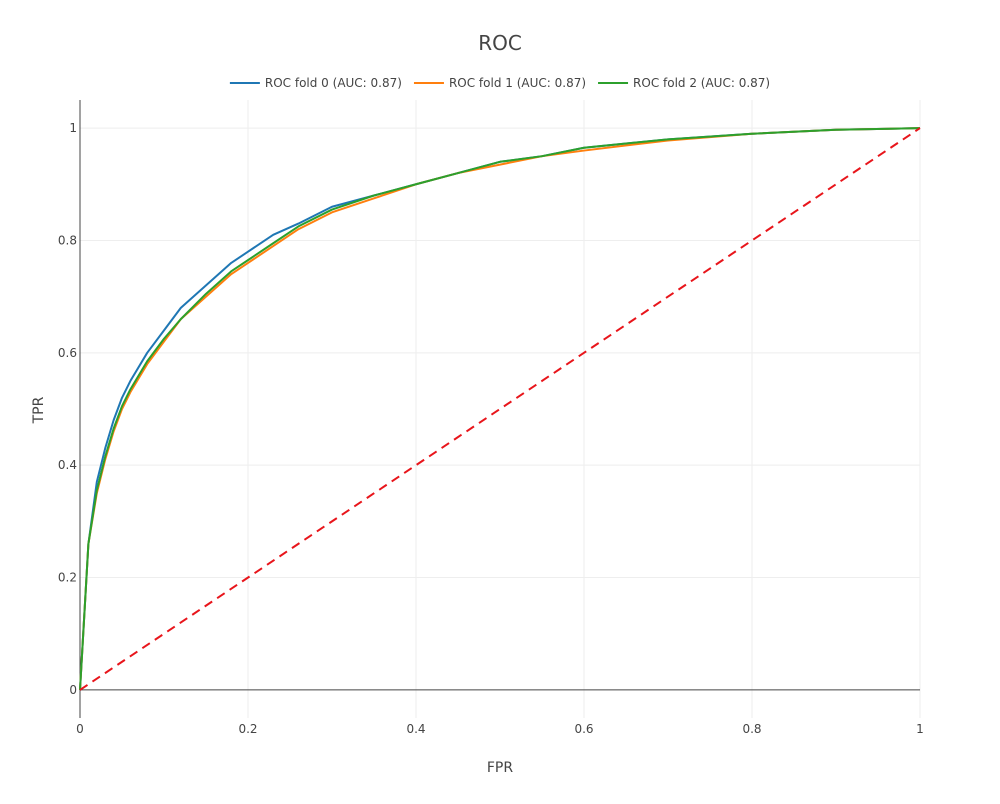 The image size is (1000, 804). Describe the element at coordinates (67, 240) in the screenshot. I see `y-tick-label: 0.8` at that location.